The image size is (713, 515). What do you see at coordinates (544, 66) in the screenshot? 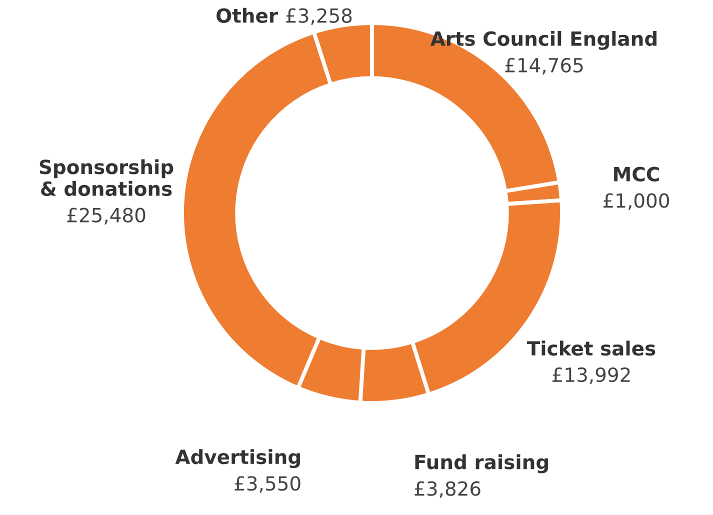
I see `data-label: £14,765` at bounding box center [544, 66].